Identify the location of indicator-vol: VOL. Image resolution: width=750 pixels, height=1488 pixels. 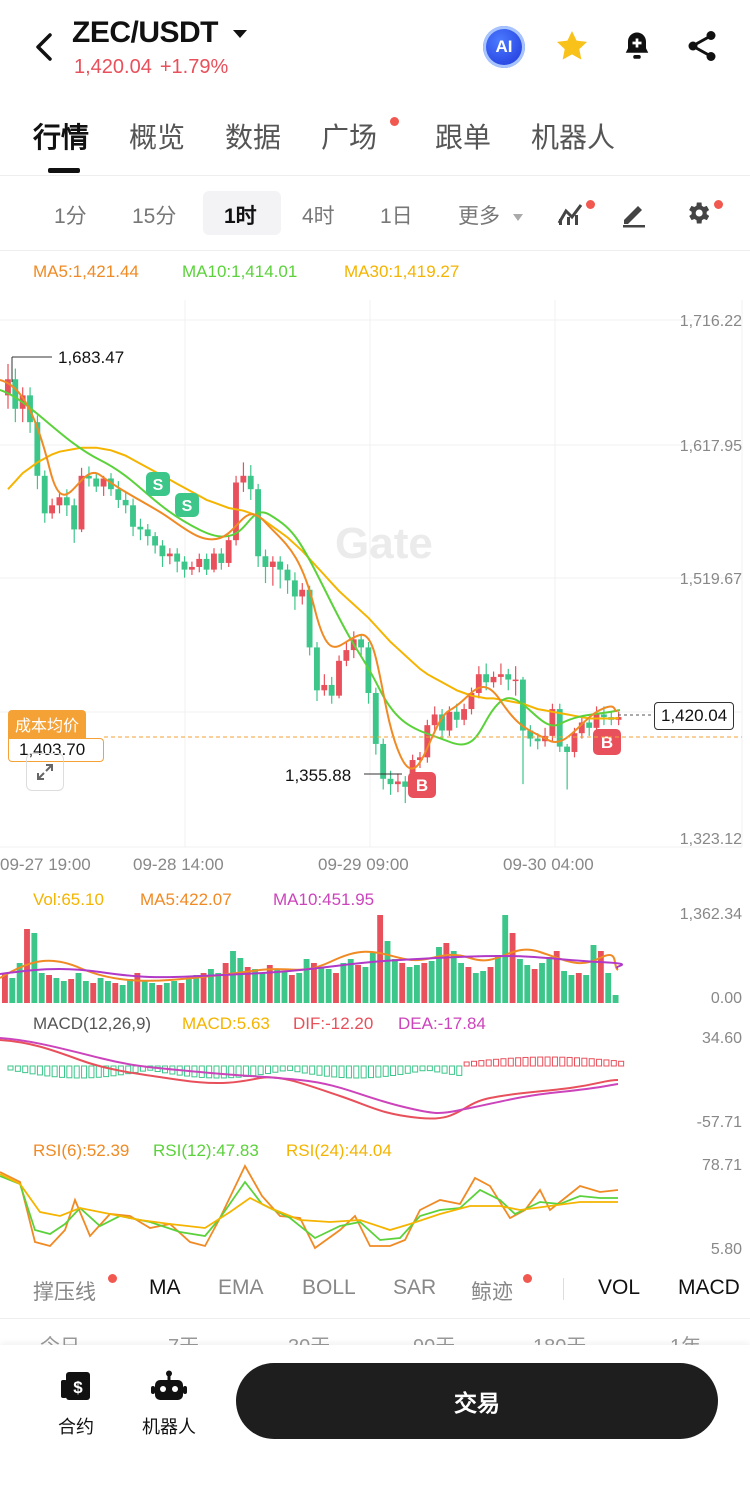
(619, 1287).